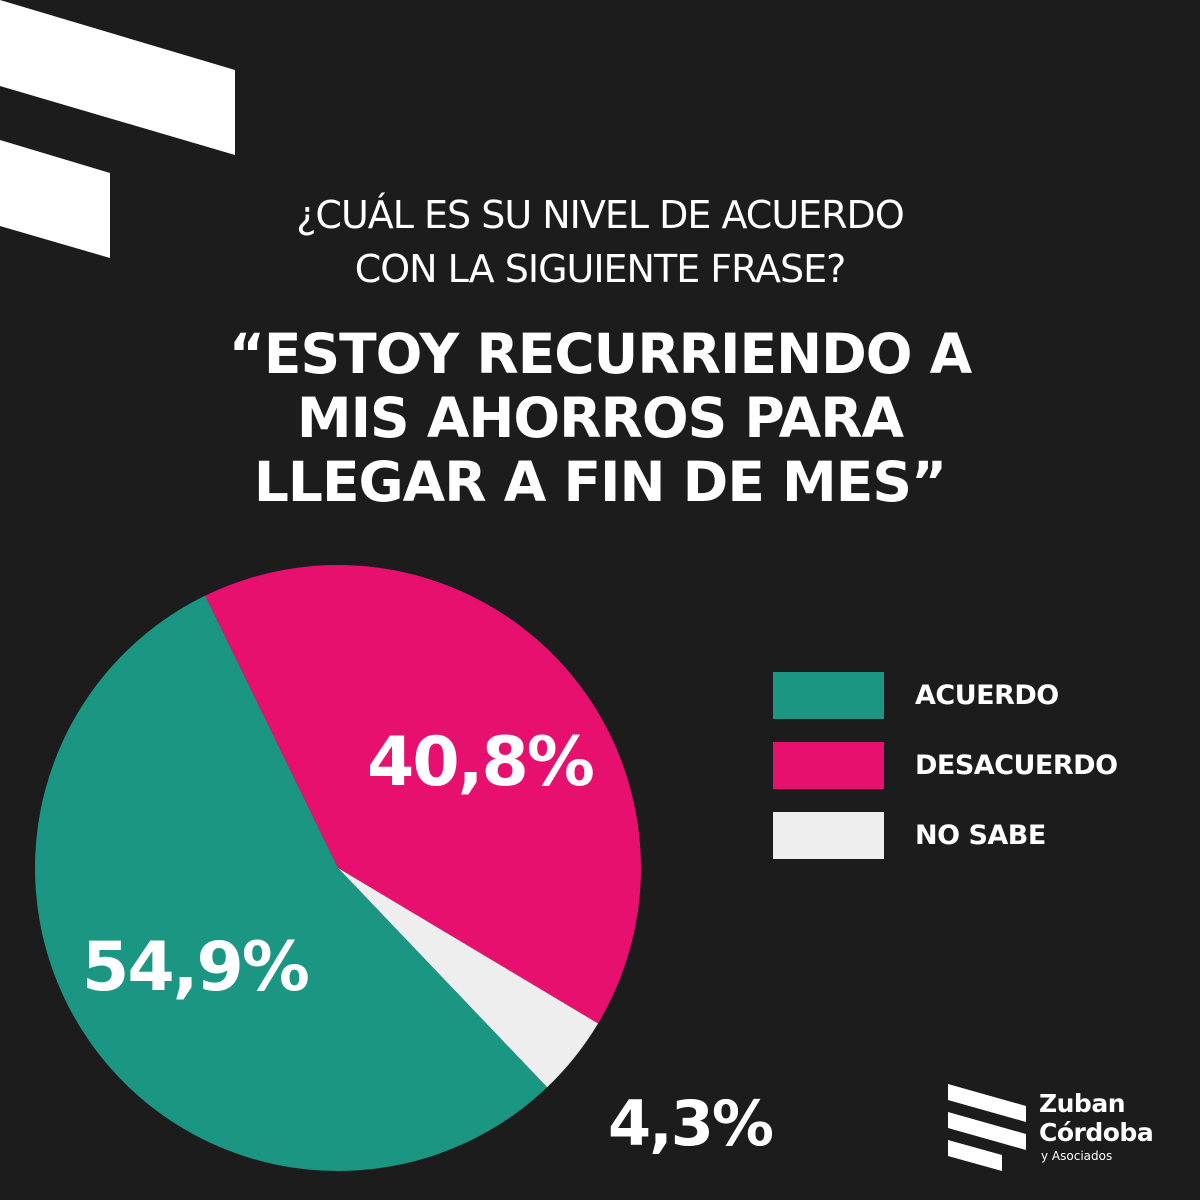  What do you see at coordinates (600, 215) in the screenshot?
I see `question-line: ¿CUÁL ES SU NIVEL DE ACUERDO` at bounding box center [600, 215].